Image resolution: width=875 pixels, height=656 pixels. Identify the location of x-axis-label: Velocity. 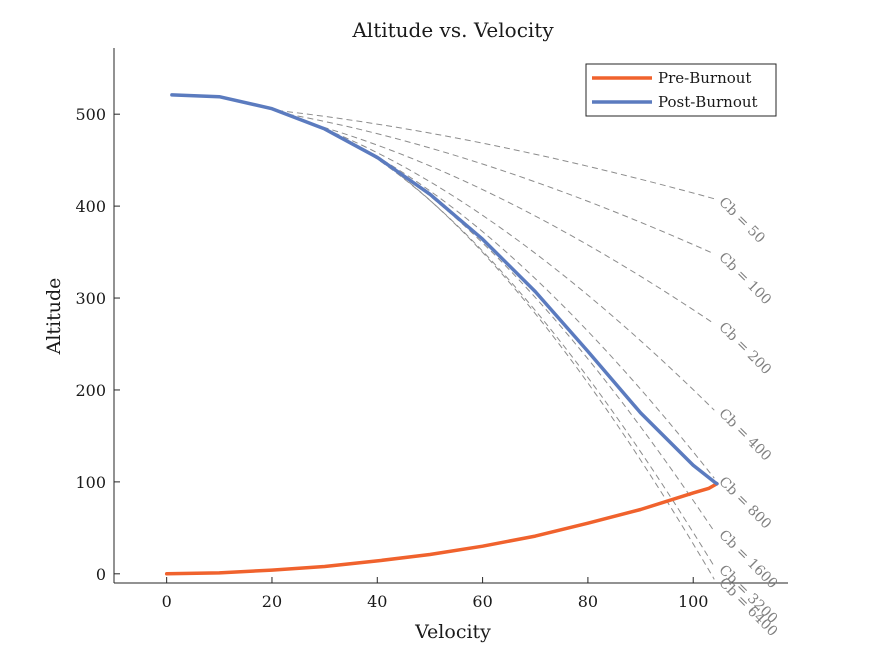
(452, 632).